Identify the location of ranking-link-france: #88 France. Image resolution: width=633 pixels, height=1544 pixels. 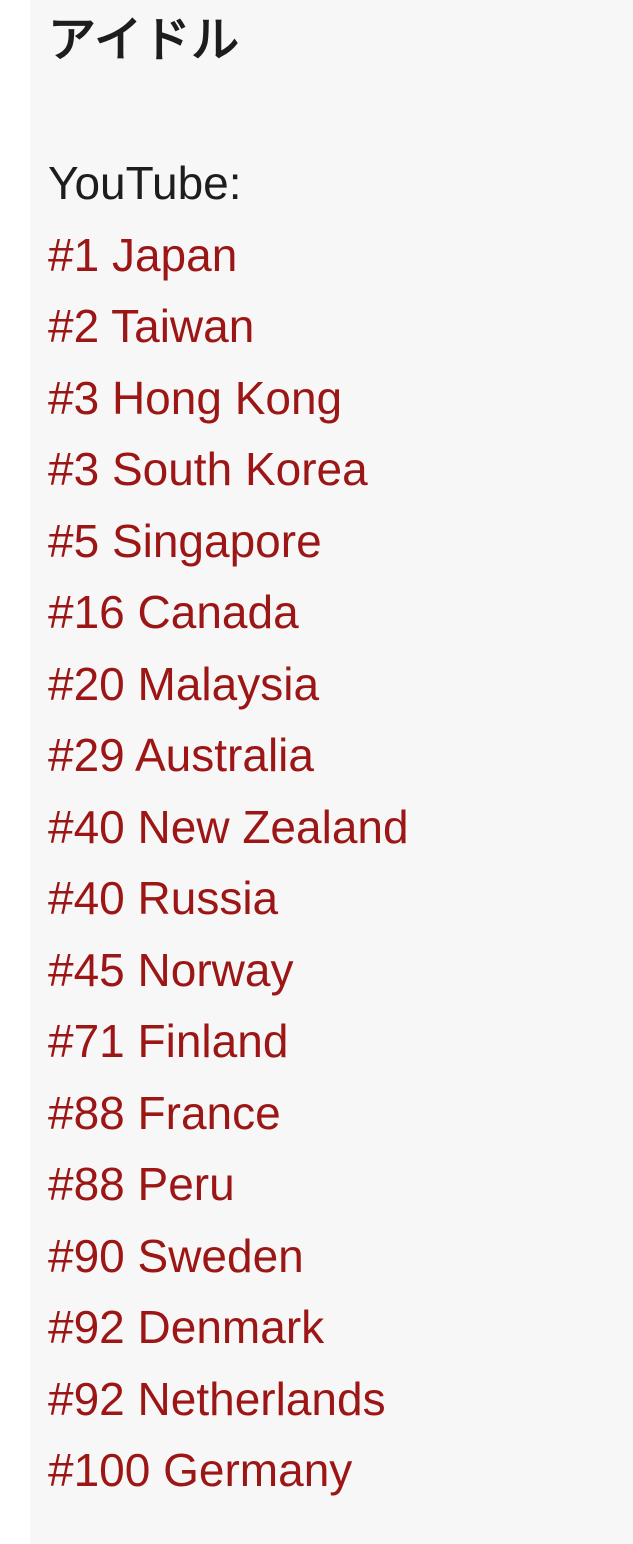
(164, 1112).